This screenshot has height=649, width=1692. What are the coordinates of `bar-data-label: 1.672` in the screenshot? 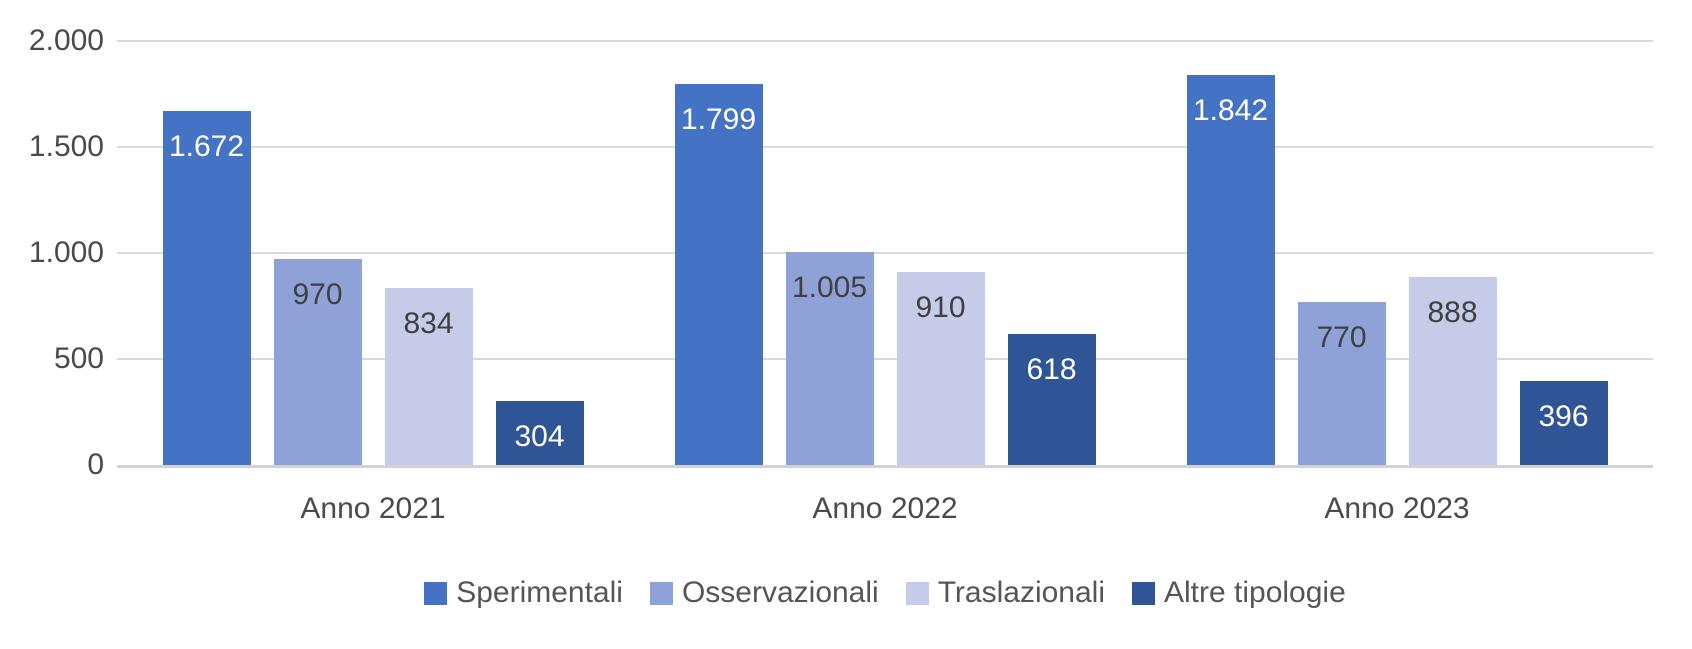 It's located at (206, 146).